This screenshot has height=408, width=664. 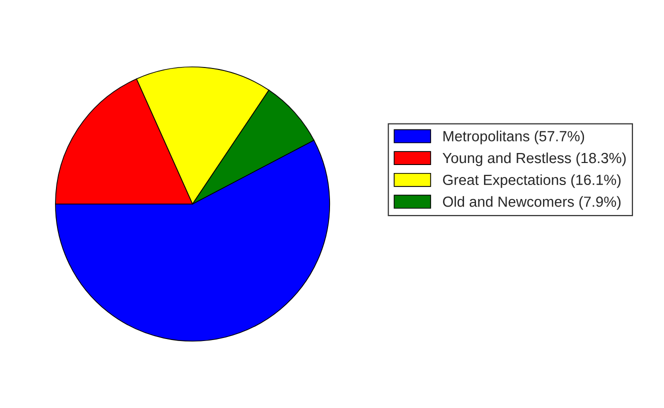 I want to click on legend-label: Old and Newcomers (7.9%), so click(x=531, y=203).